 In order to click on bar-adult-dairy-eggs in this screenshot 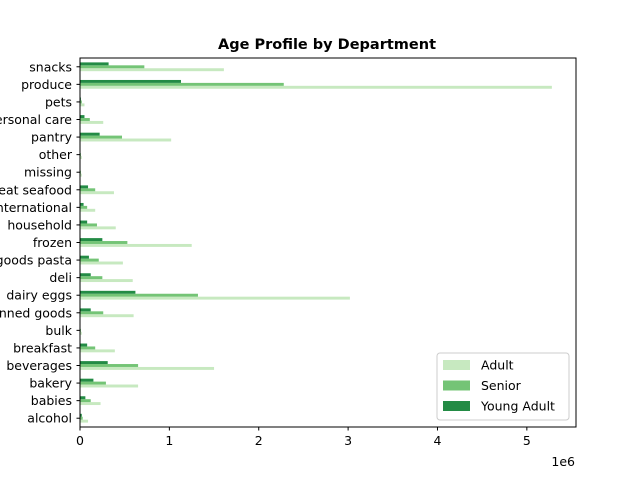, I will do `click(215, 298)`.